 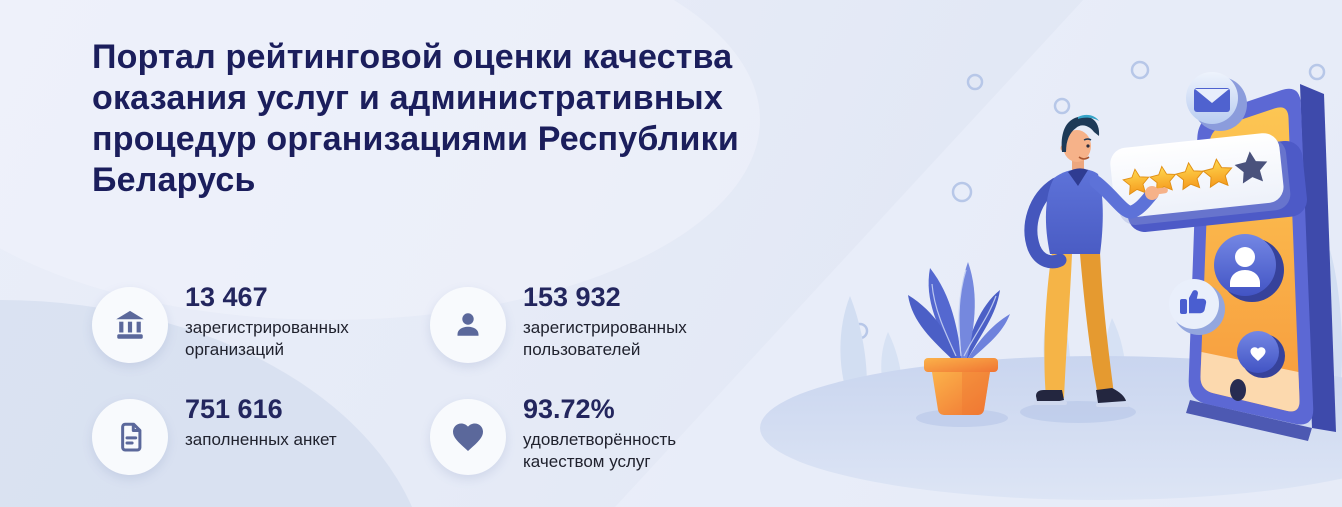 I want to click on bank-icon, so click(x=130, y=324).